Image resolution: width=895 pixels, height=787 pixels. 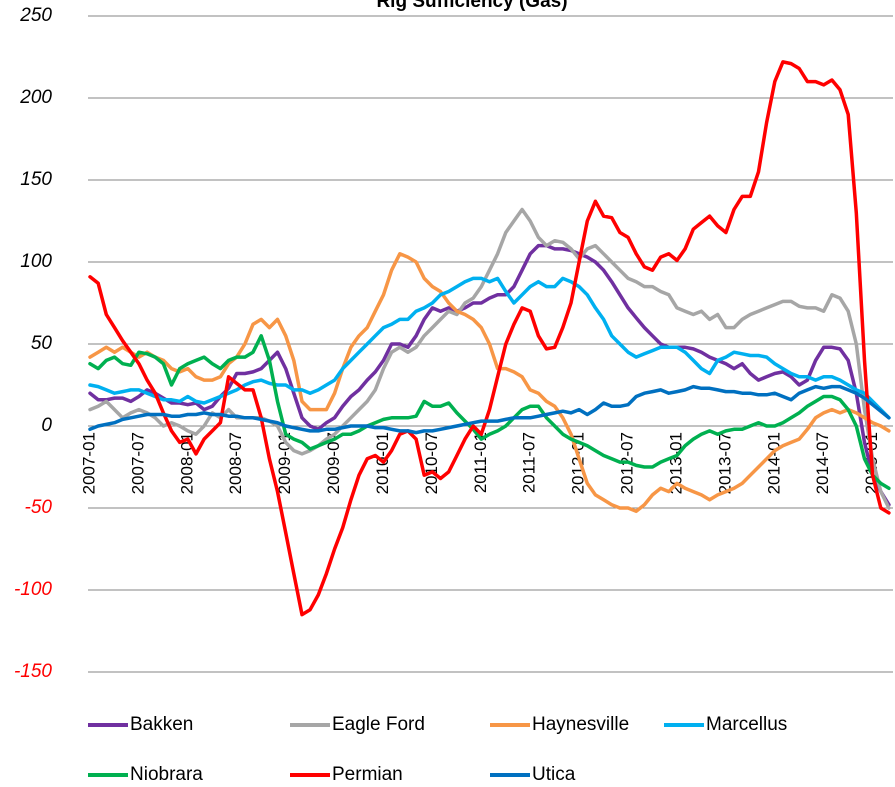 What do you see at coordinates (235, 463) in the screenshot?
I see `x-tick-label: 2008-07` at bounding box center [235, 463].